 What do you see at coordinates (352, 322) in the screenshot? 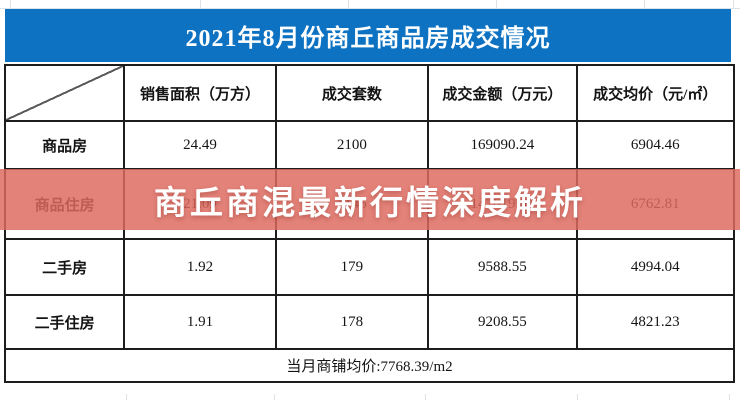
I see `cell-units: 178` at bounding box center [352, 322].